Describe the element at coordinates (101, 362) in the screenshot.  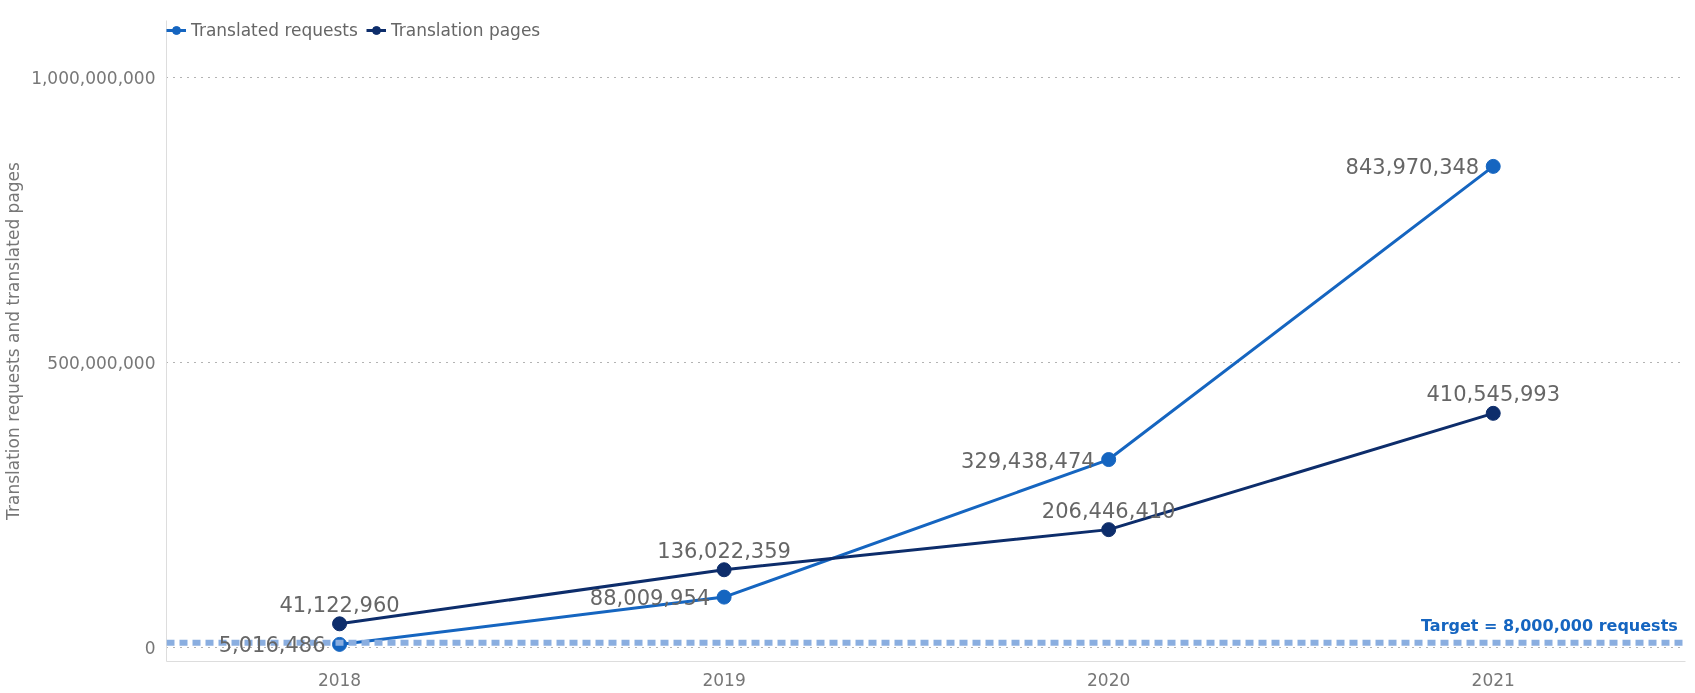
I see `y-tick-label: 500,000,000` at that location.